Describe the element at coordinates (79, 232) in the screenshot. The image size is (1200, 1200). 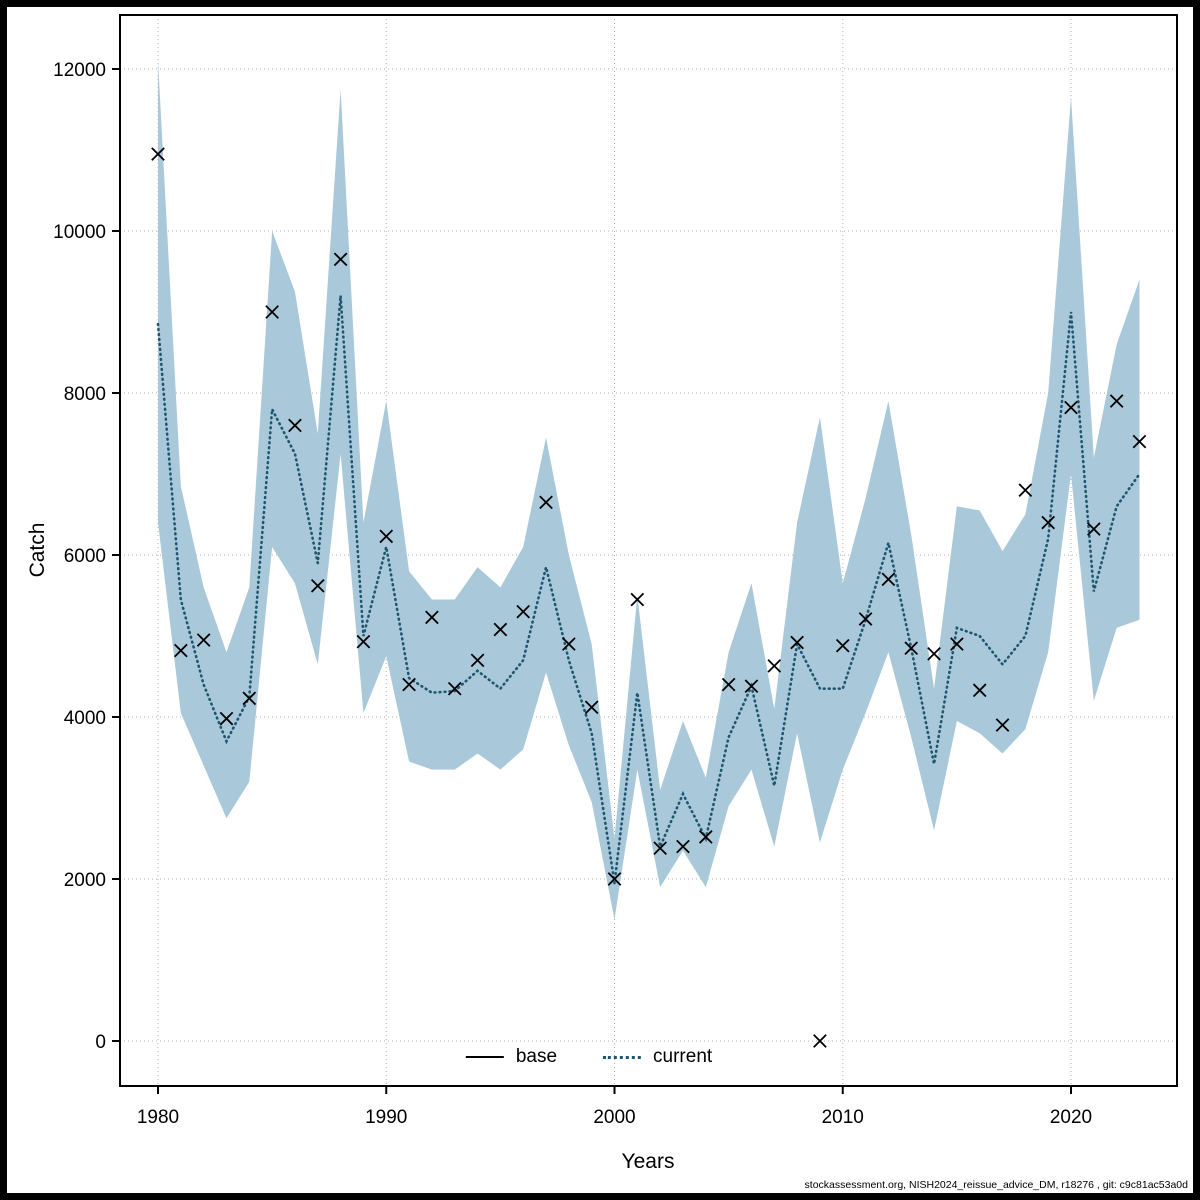
I see `y-tick-label: 10000` at that location.